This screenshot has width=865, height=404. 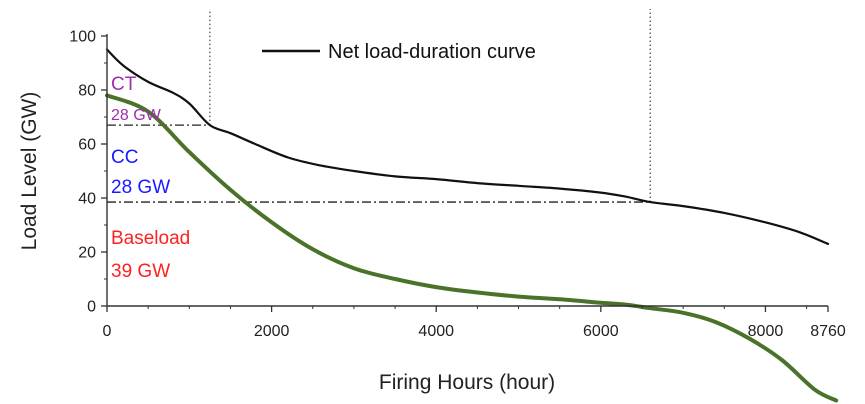 What do you see at coordinates (432, 52) in the screenshot?
I see `legend-label-net-load: Net load-duration curve` at bounding box center [432, 52].